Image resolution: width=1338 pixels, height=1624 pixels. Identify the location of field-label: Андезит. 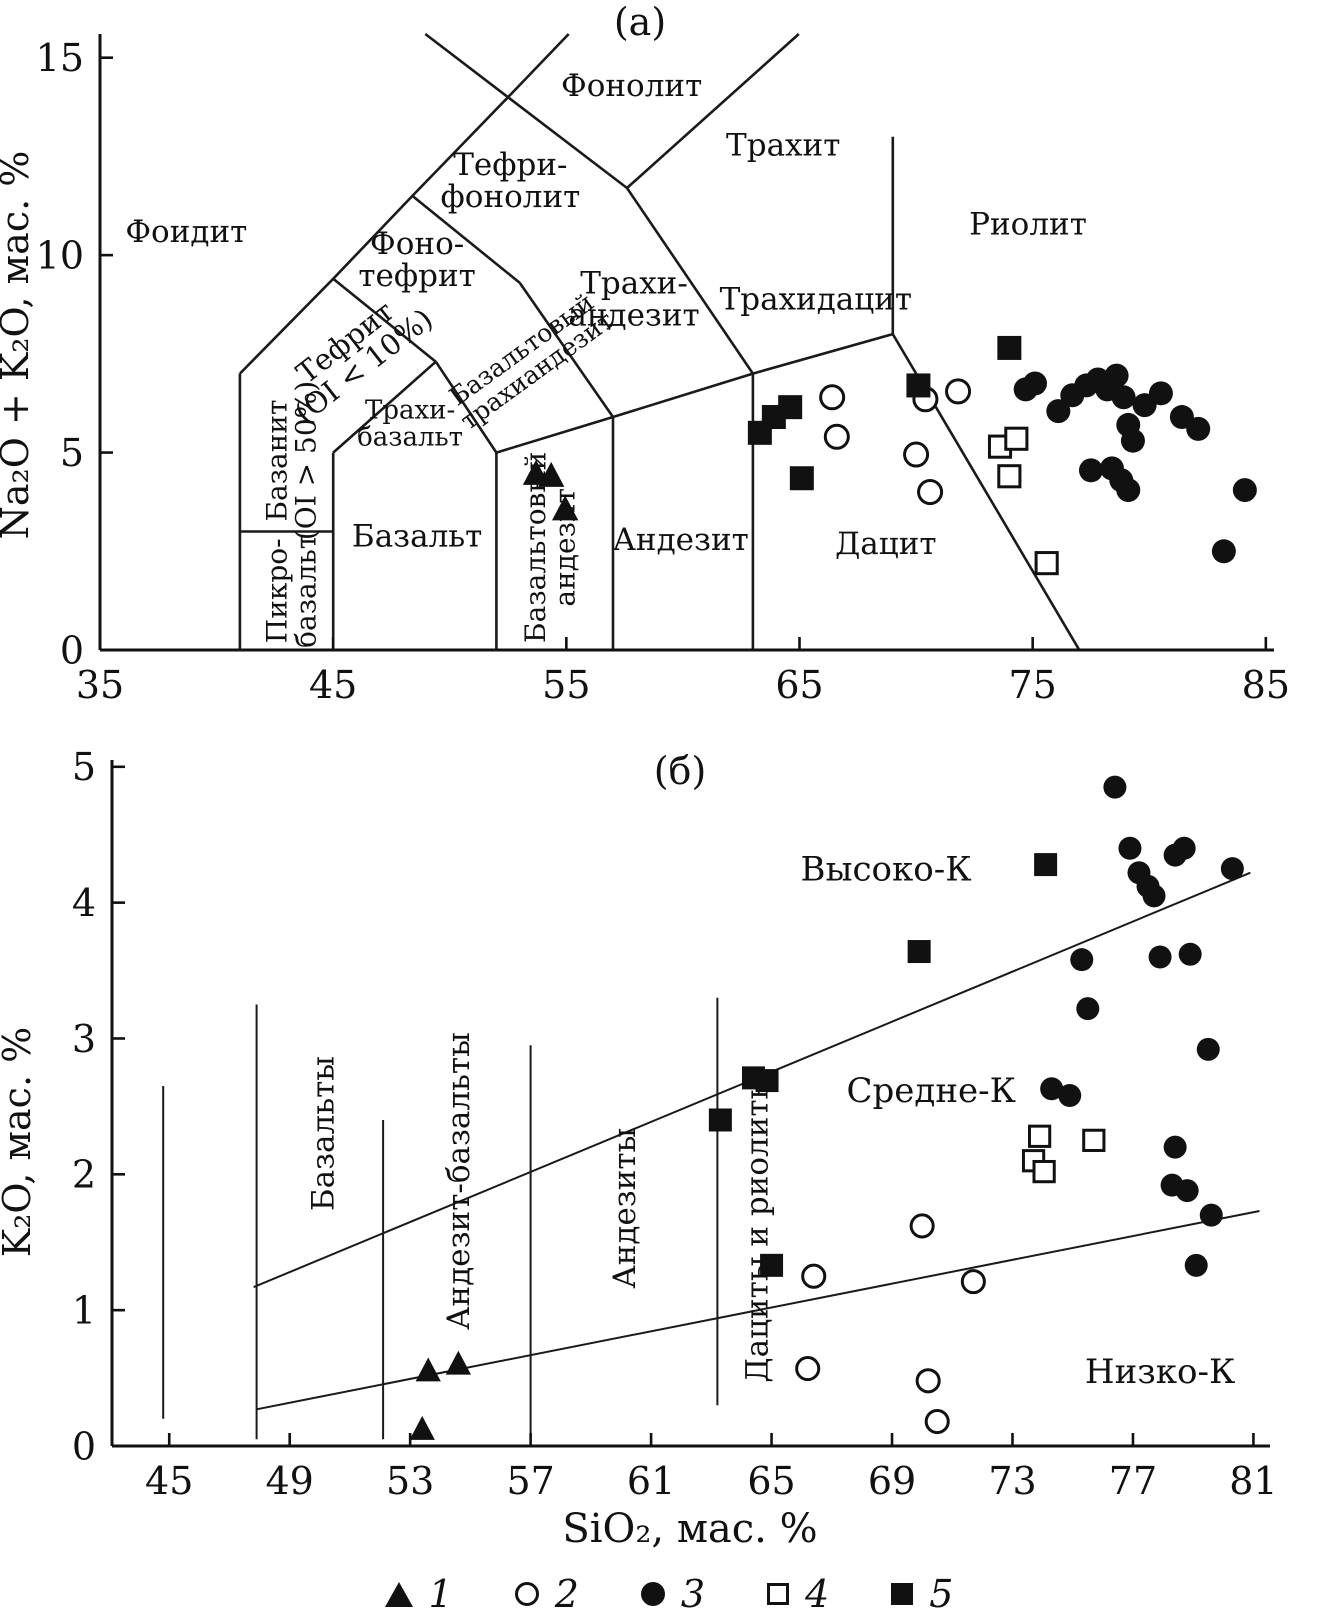
(680, 540).